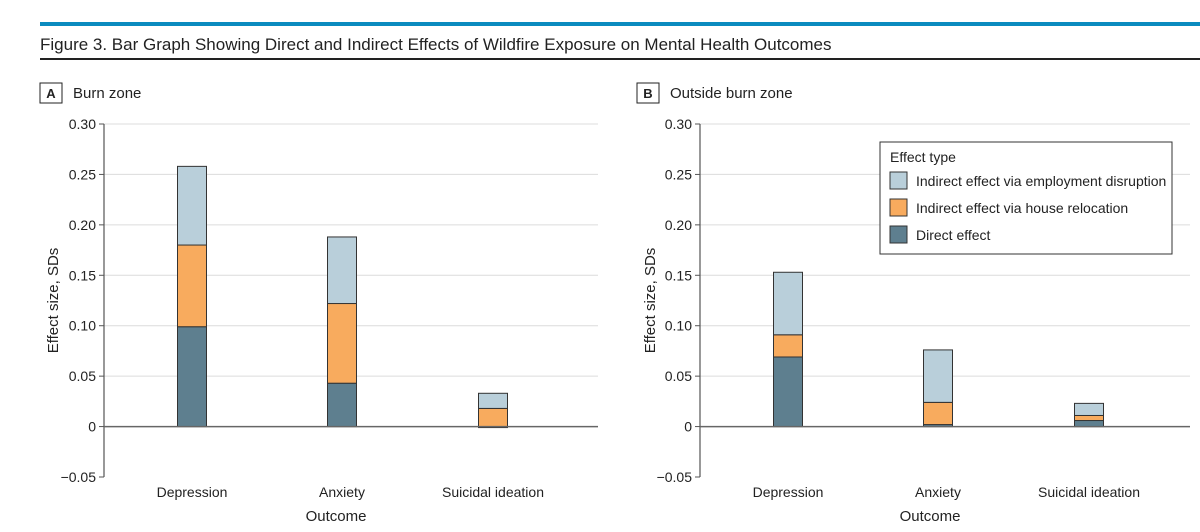  What do you see at coordinates (620, 24) in the screenshot?
I see `accent-bar` at bounding box center [620, 24].